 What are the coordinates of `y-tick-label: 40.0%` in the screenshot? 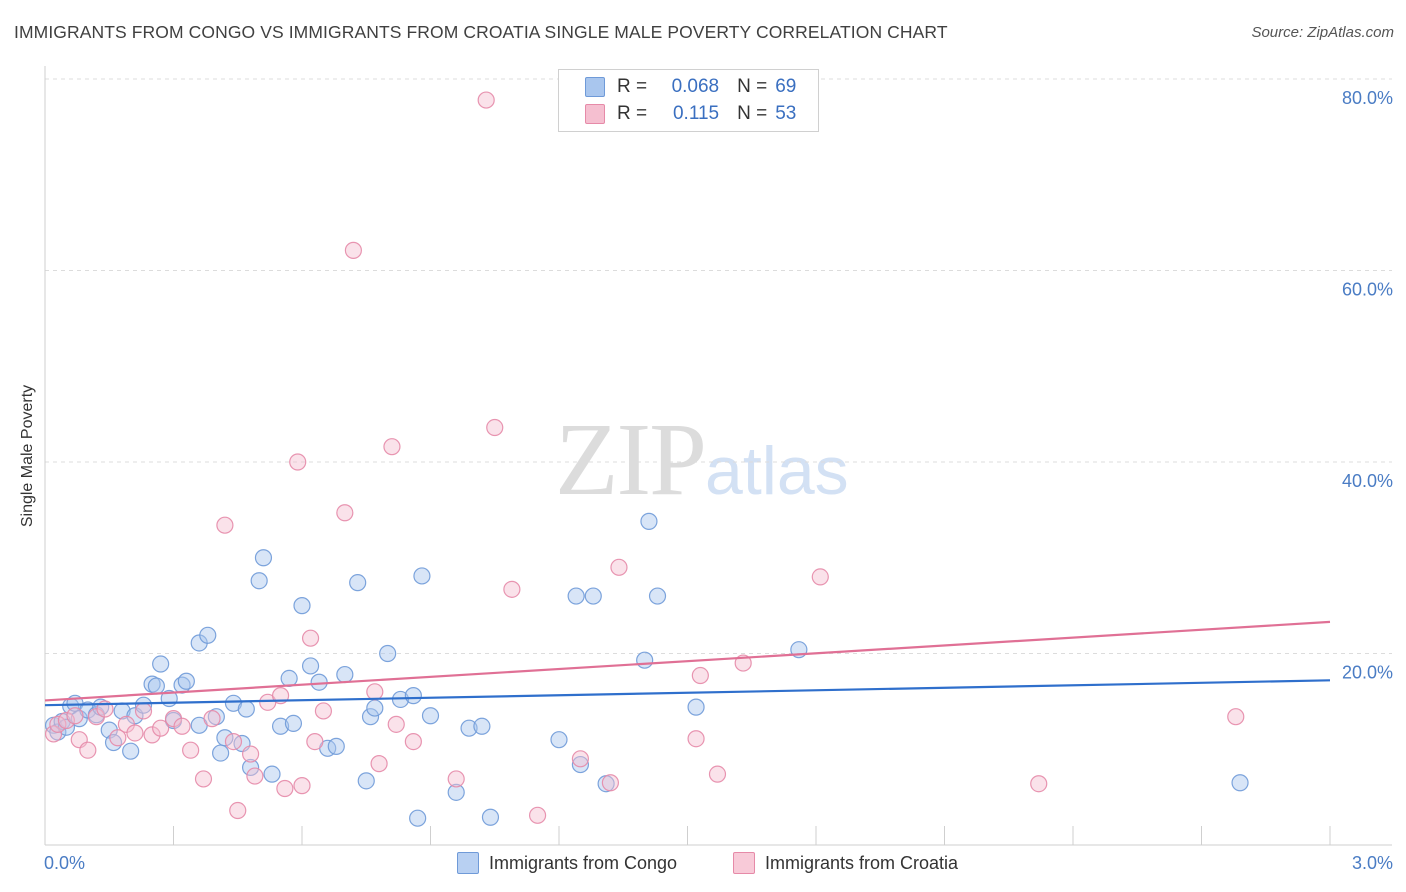 It's located at (1367, 481).